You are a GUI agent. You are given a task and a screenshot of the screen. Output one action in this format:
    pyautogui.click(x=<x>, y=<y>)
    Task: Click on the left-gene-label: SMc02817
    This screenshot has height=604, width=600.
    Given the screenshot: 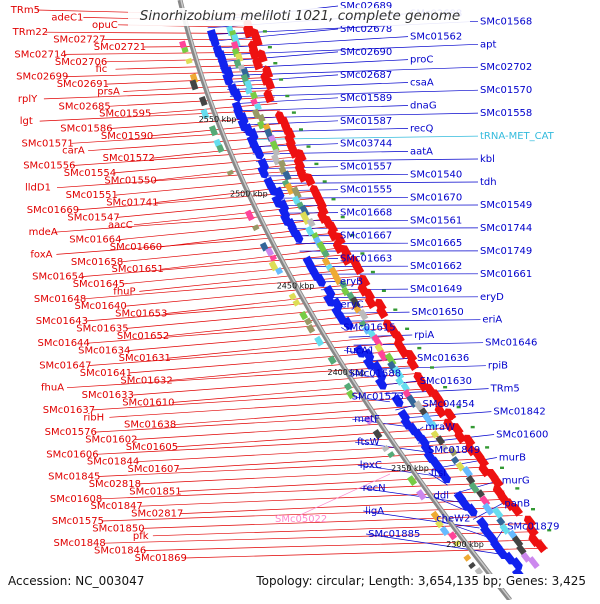 What is the action you would take?
    pyautogui.click(x=157, y=514)
    